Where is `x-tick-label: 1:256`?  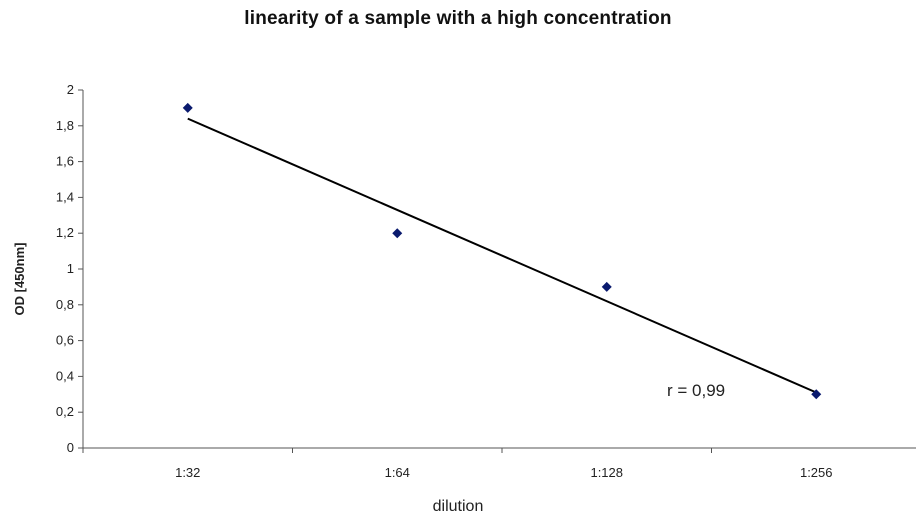 x-tick-label: 1:256 is located at coordinates (816, 472).